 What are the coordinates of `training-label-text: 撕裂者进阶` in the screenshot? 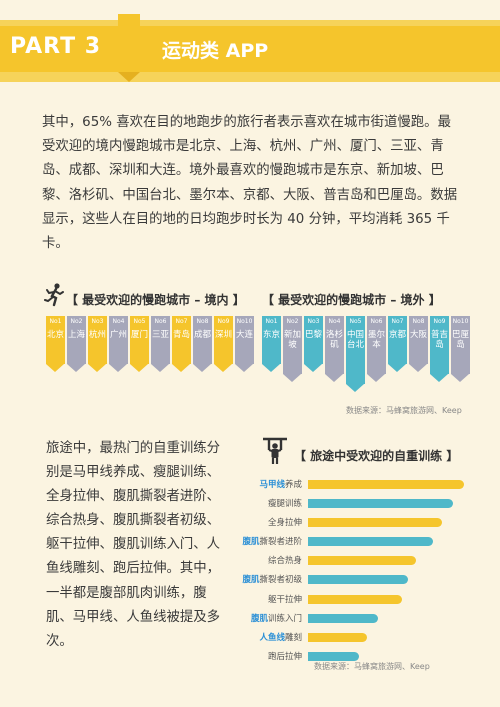 It's located at (280, 542).